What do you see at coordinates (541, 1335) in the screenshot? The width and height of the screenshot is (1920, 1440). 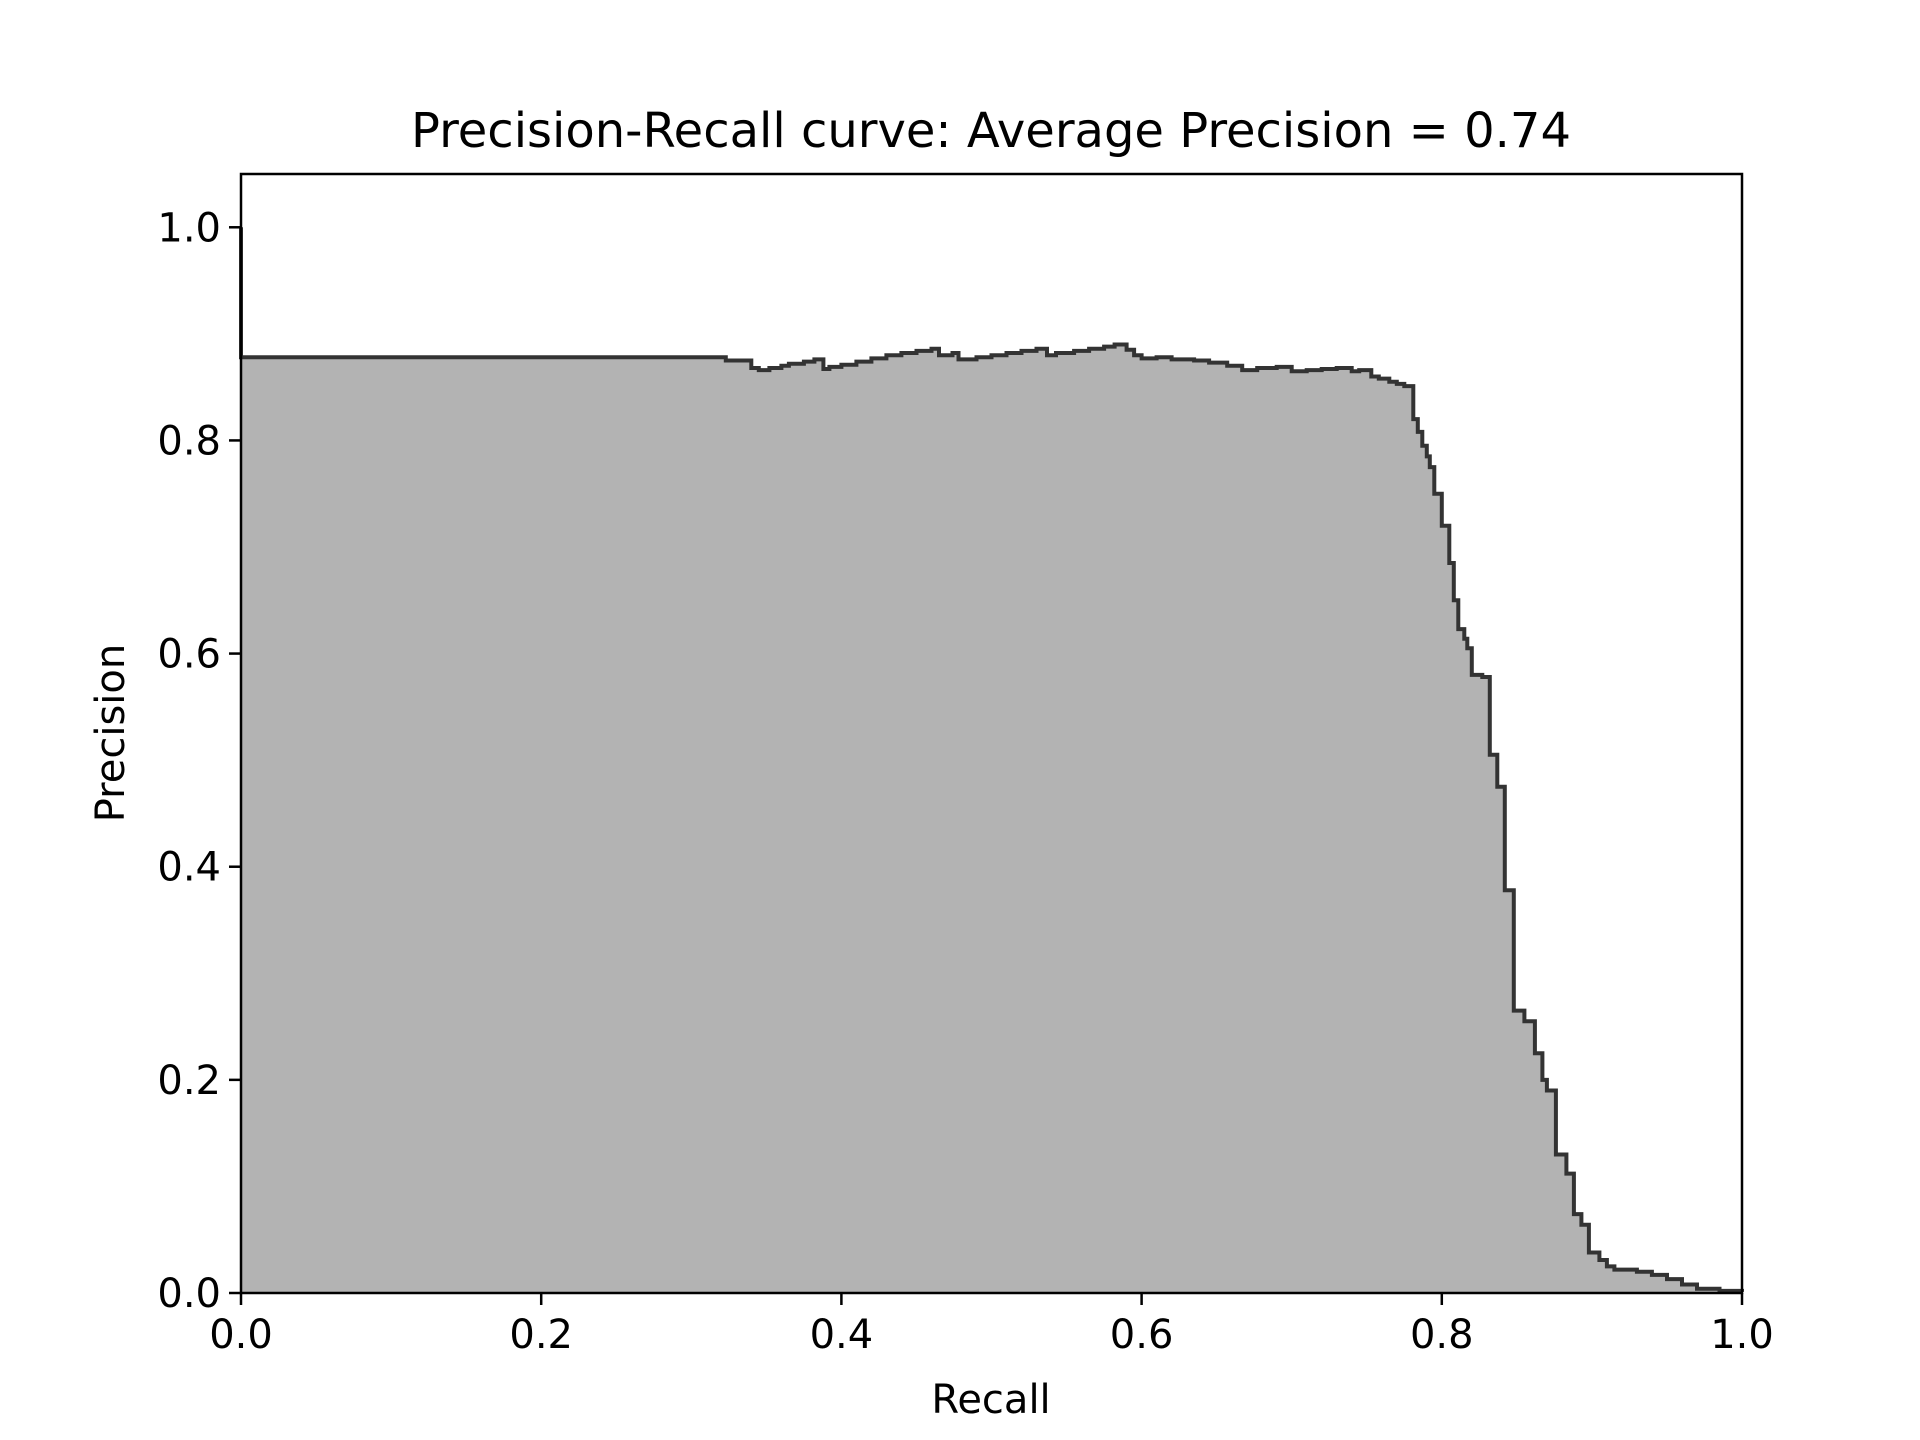 I see `x-tick-label: 0.2` at bounding box center [541, 1335].